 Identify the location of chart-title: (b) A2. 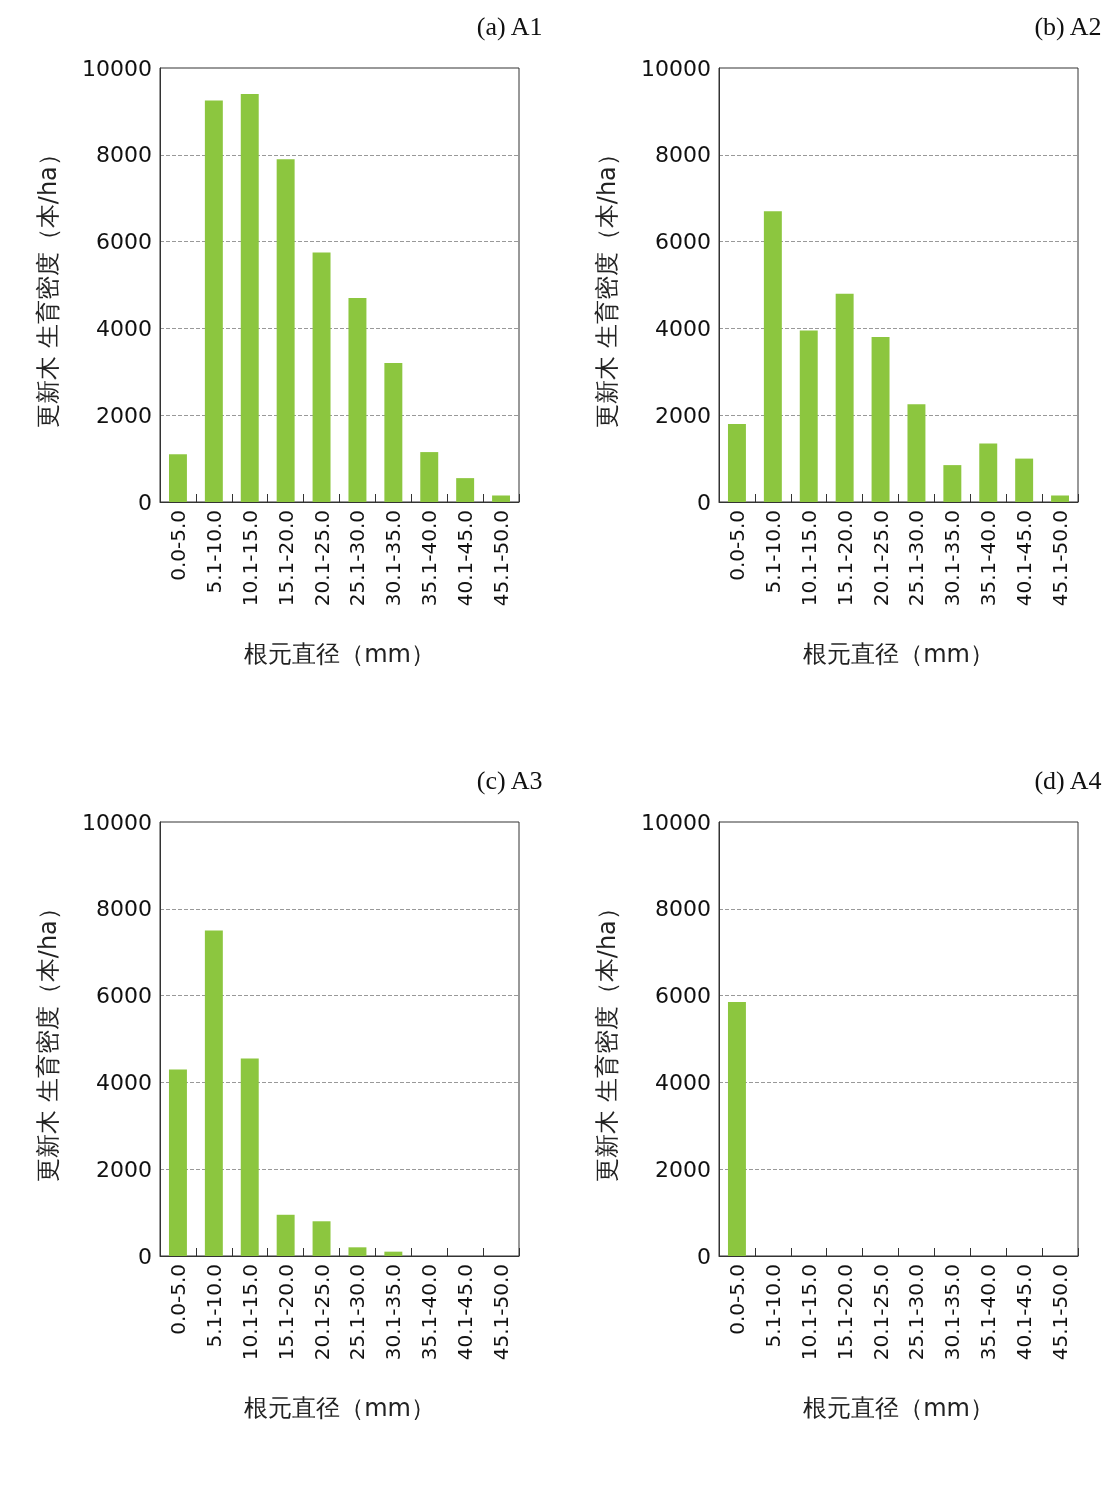
(1068, 26).